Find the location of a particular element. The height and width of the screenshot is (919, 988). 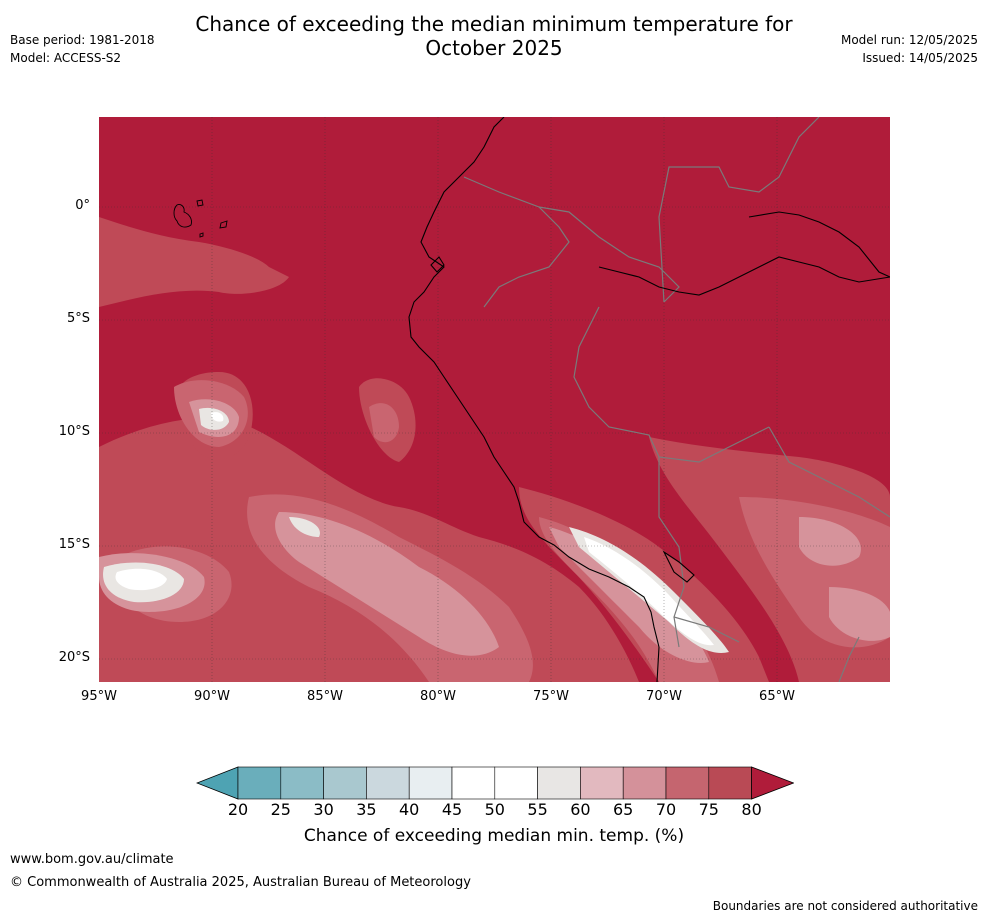

colorbar-tick-label: 40 is located at coordinates (409, 809).